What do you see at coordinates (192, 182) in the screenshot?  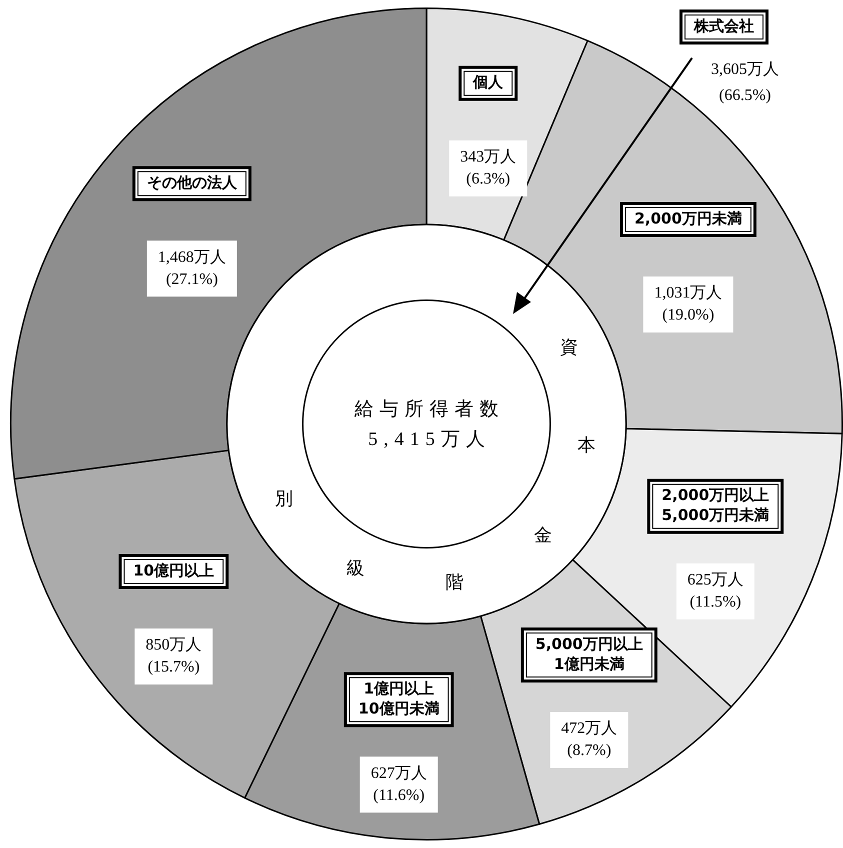 I see `slice-label: その他の法人` at bounding box center [192, 182].